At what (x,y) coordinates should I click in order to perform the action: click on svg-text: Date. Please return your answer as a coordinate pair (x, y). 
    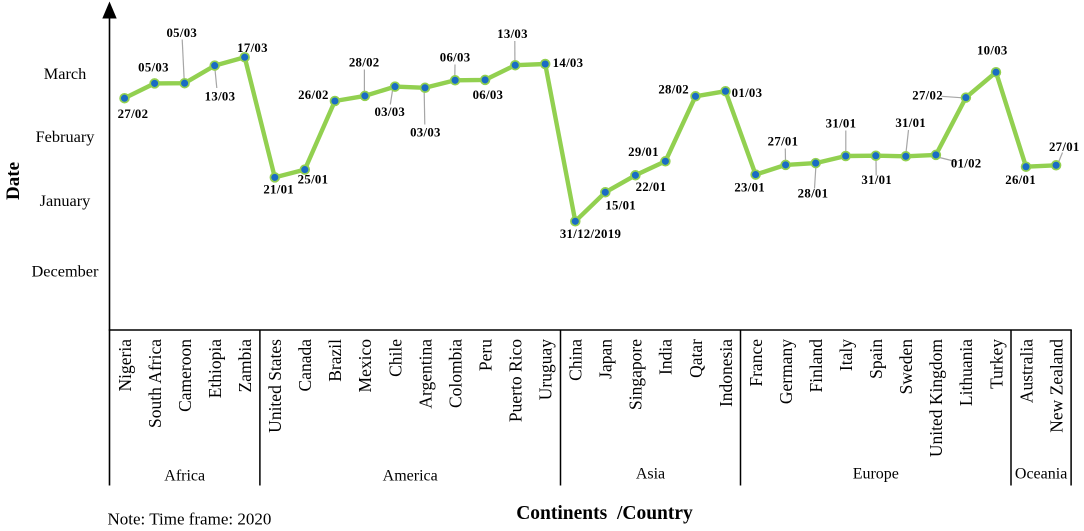
    Looking at the image, I should click on (13, 181).